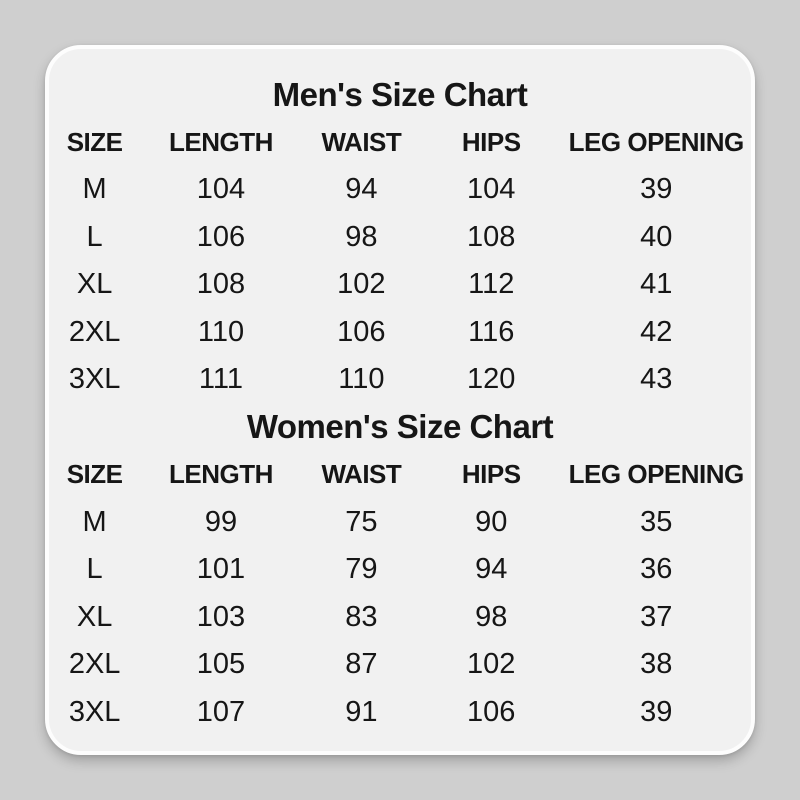 The height and width of the screenshot is (800, 800). What do you see at coordinates (491, 331) in the screenshot?
I see `measurement-cell: 116` at bounding box center [491, 331].